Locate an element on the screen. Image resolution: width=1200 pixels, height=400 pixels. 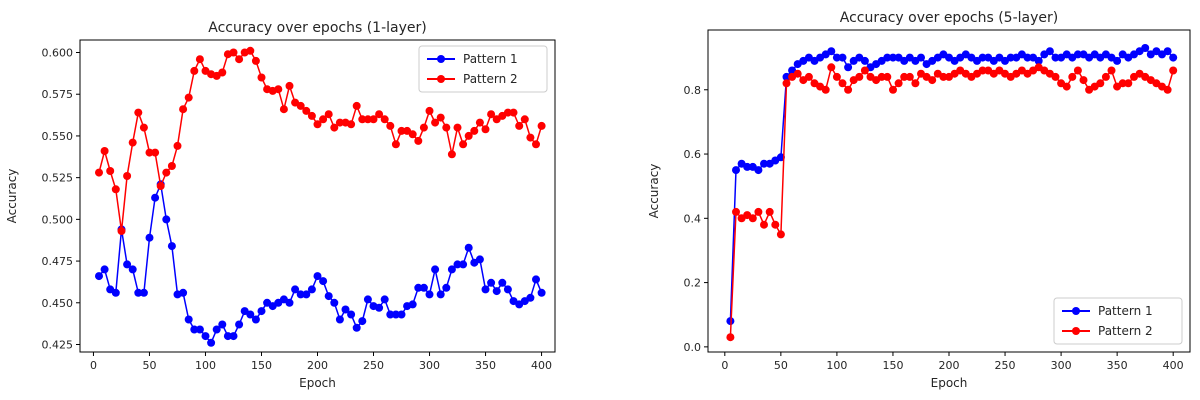
chart-title: Accuracy over epochs (5-layer) is located at coordinates (949, 18).